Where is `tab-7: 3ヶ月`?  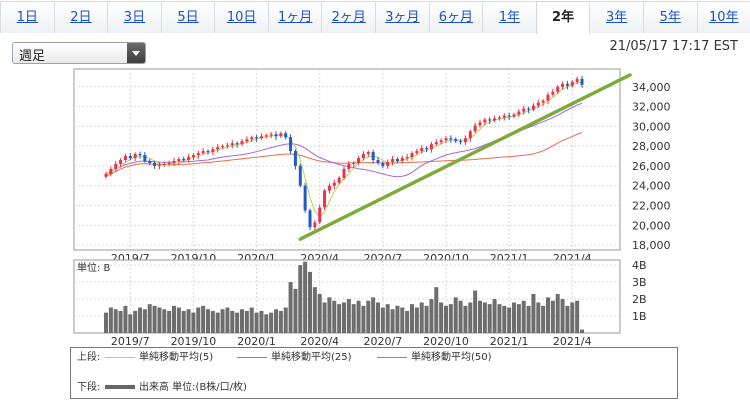
tab-7: 3ヶ月 is located at coordinates (402, 17).